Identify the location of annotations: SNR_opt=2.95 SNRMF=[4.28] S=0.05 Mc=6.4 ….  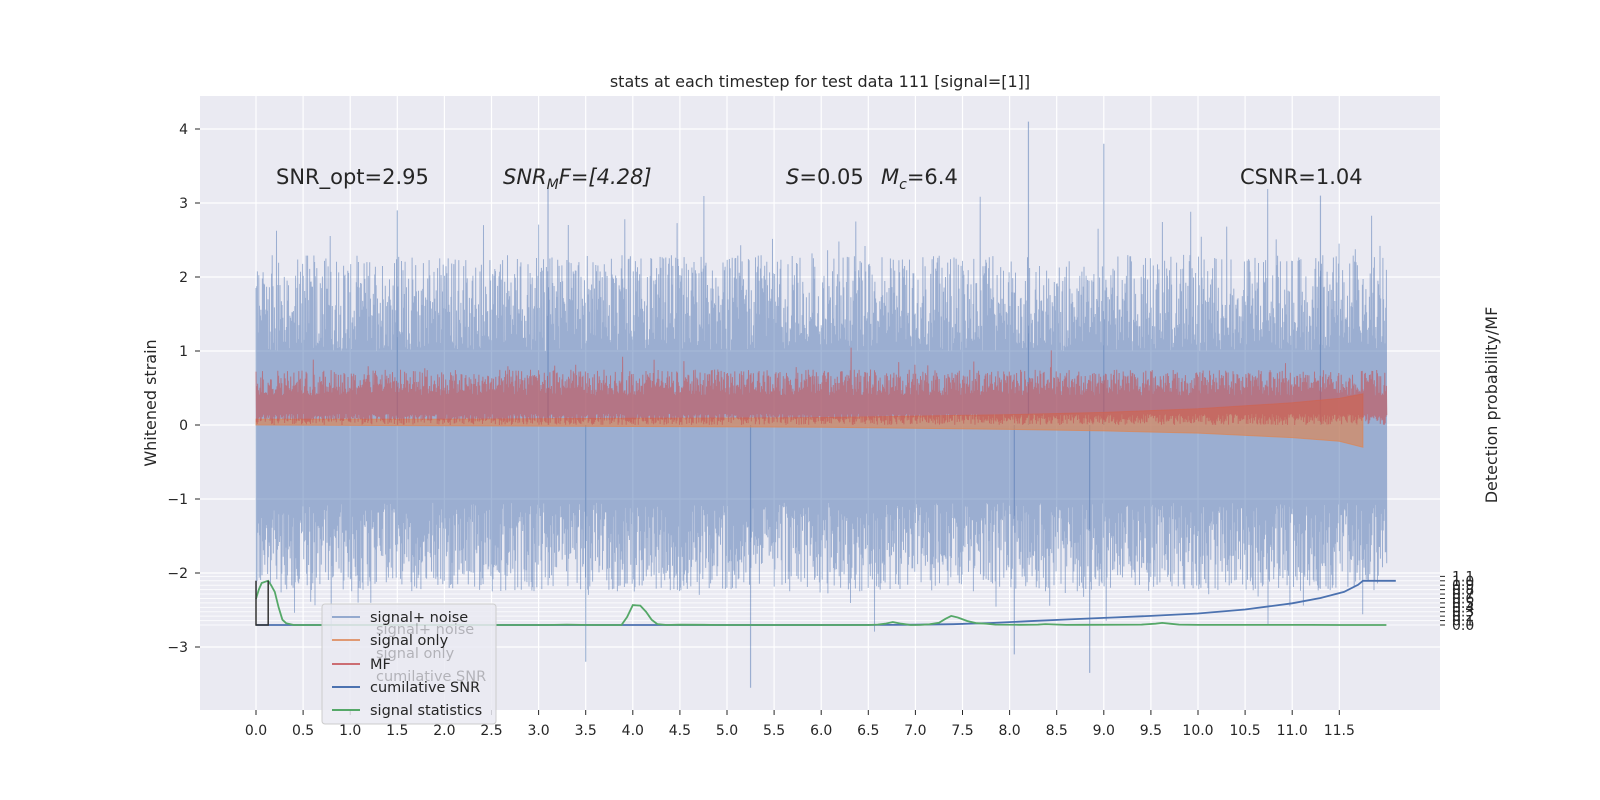
(819, 179).